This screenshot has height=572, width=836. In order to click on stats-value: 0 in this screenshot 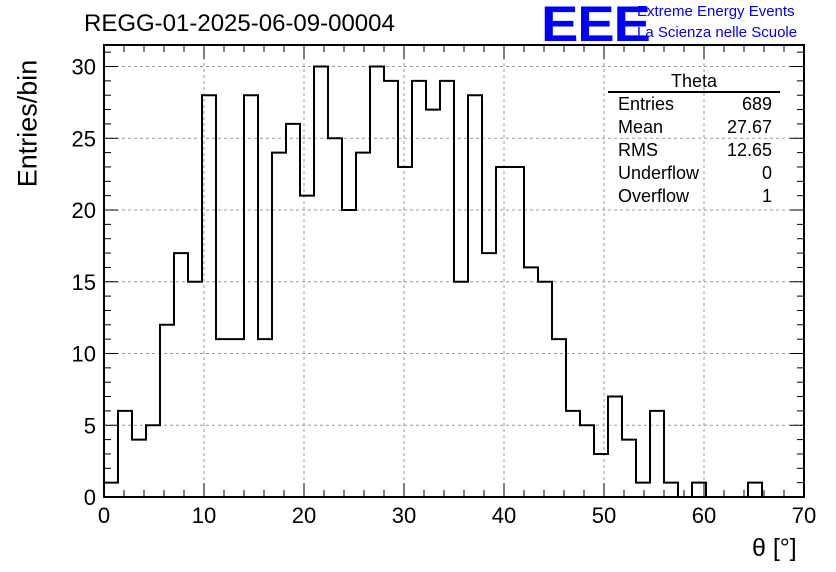, I will do `click(766, 173)`.